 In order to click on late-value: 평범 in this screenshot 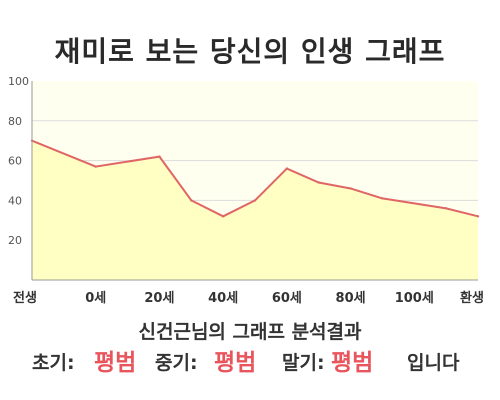, I will do `click(352, 363)`.